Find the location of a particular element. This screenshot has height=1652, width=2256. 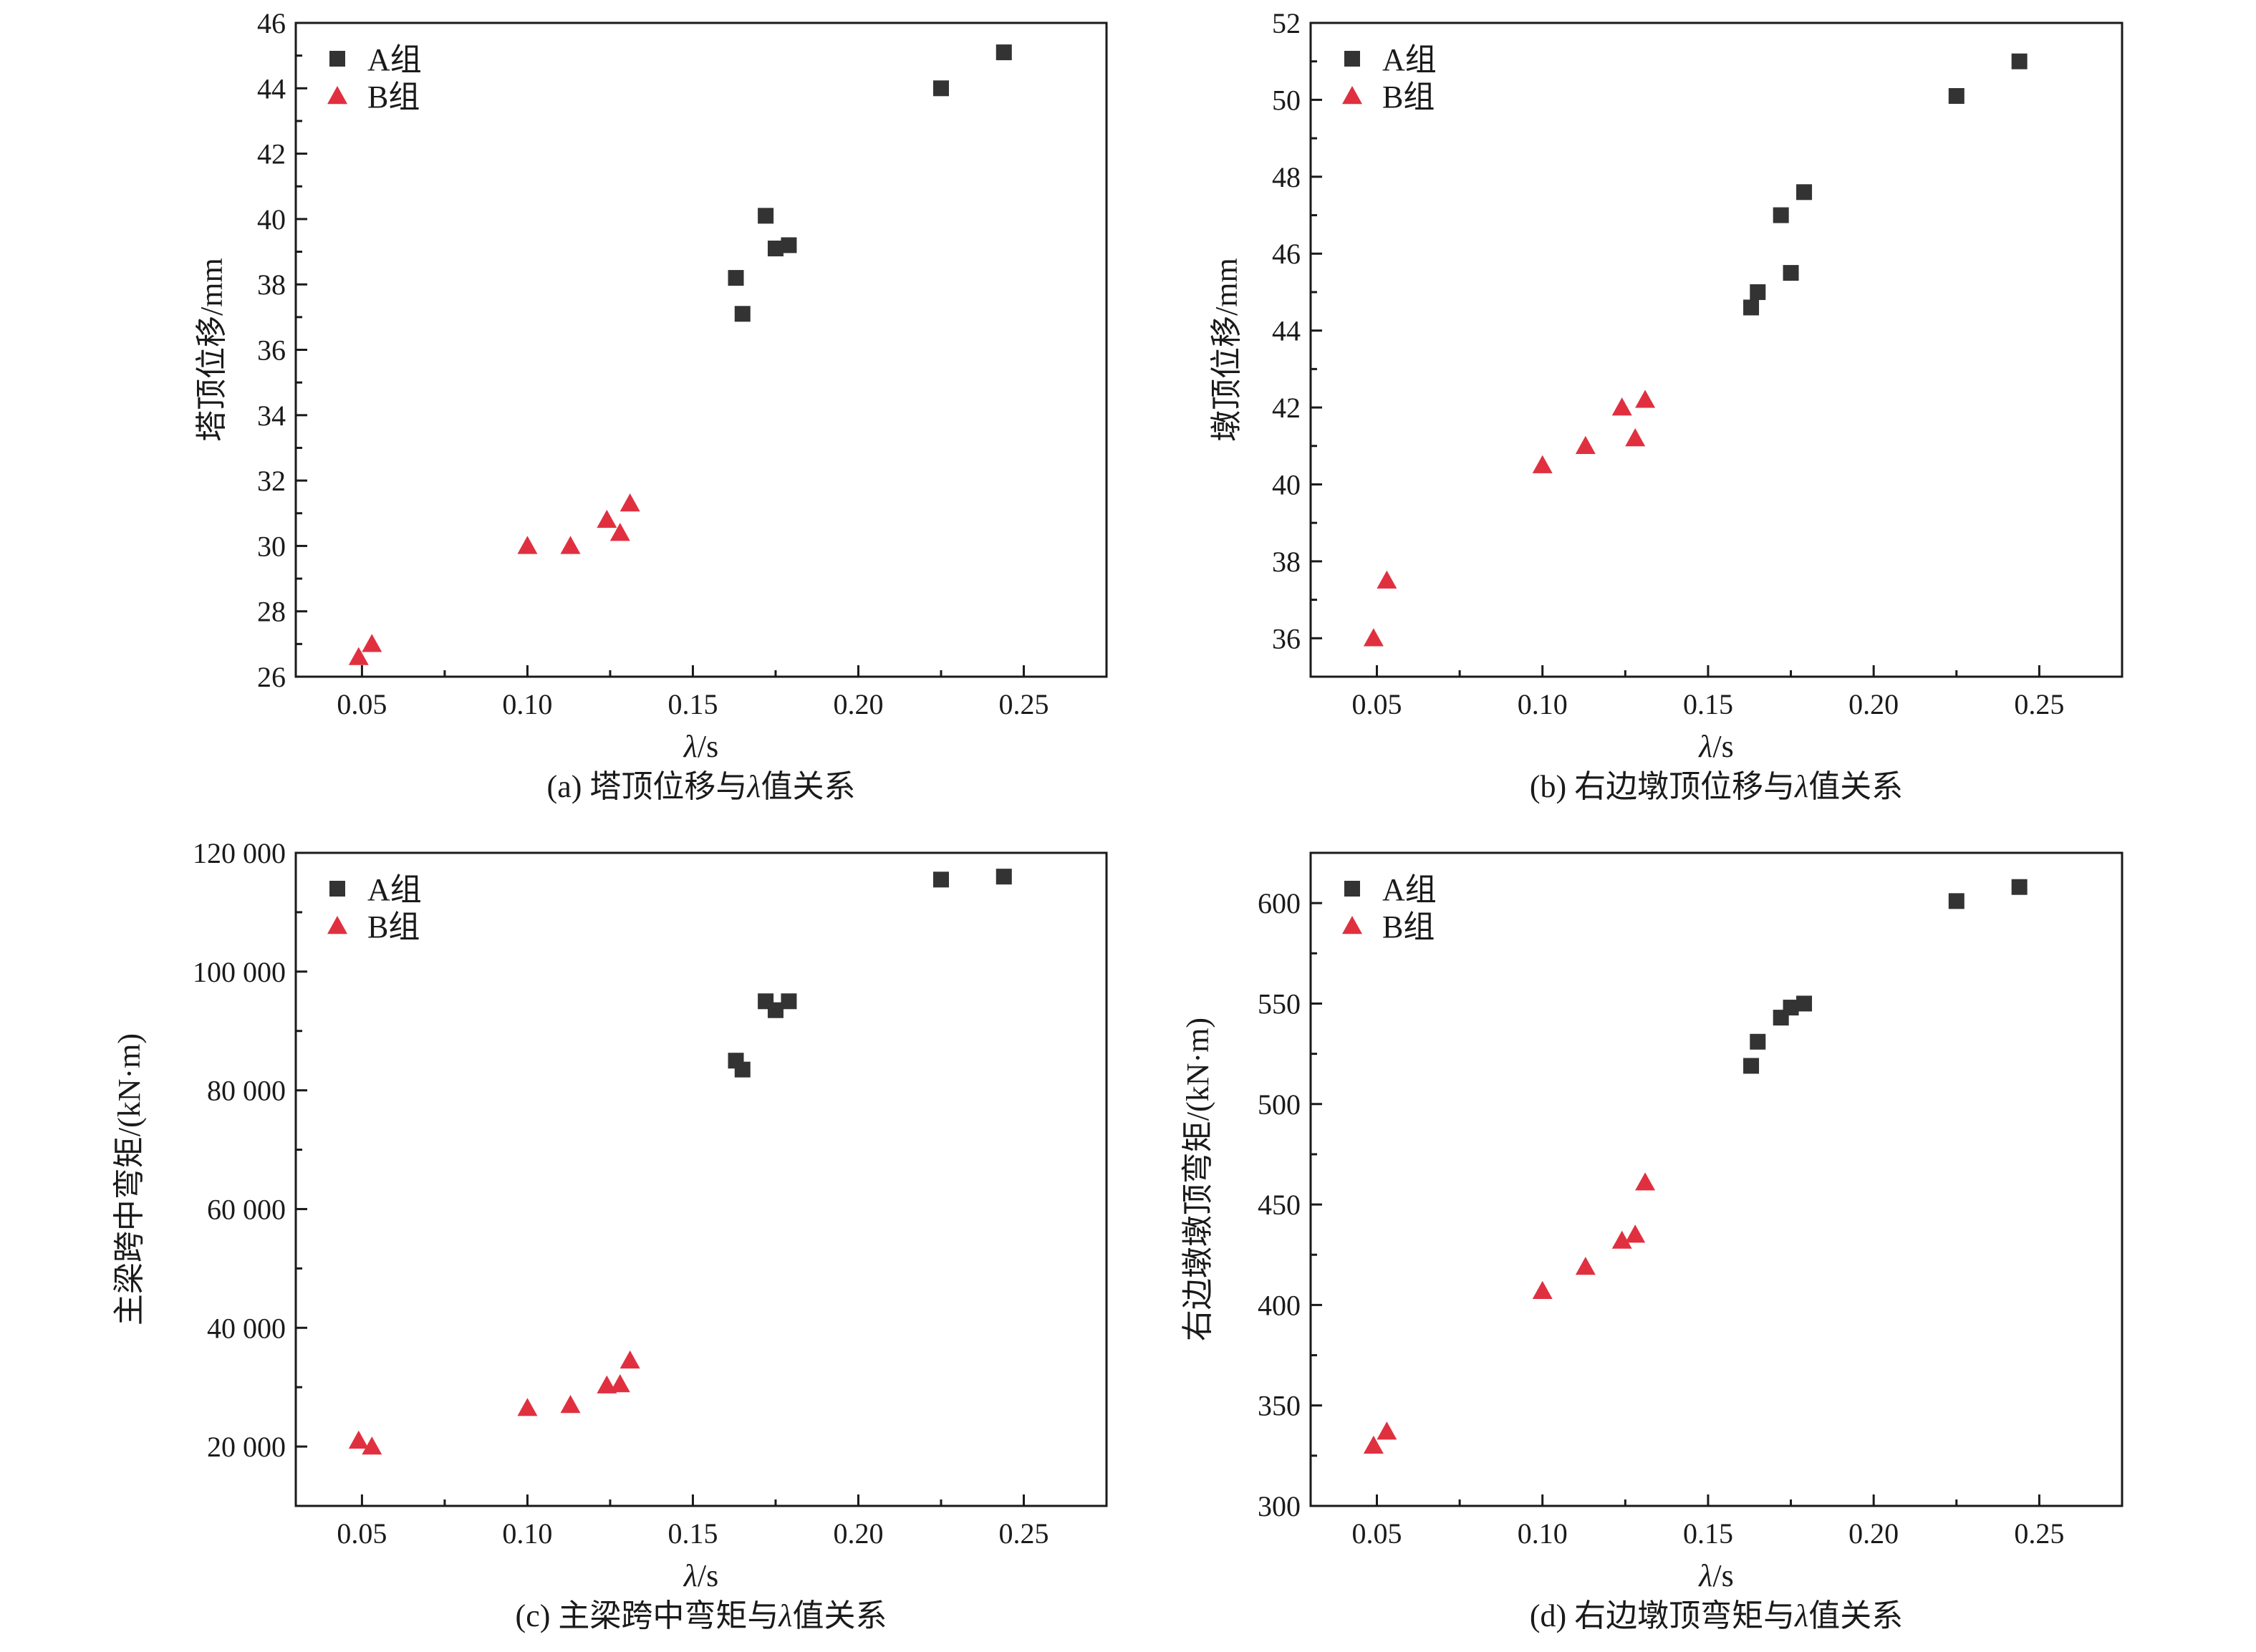

y-tick-label: 20 000 is located at coordinates (246, 1447).